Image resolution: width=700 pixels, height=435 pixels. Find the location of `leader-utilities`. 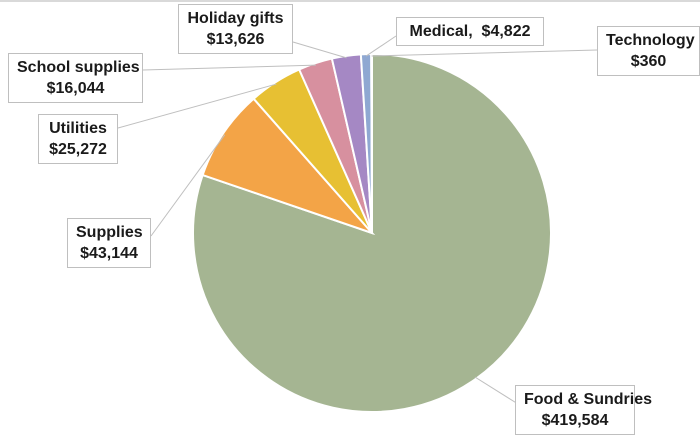

leader-utilities is located at coordinates (197, 106).